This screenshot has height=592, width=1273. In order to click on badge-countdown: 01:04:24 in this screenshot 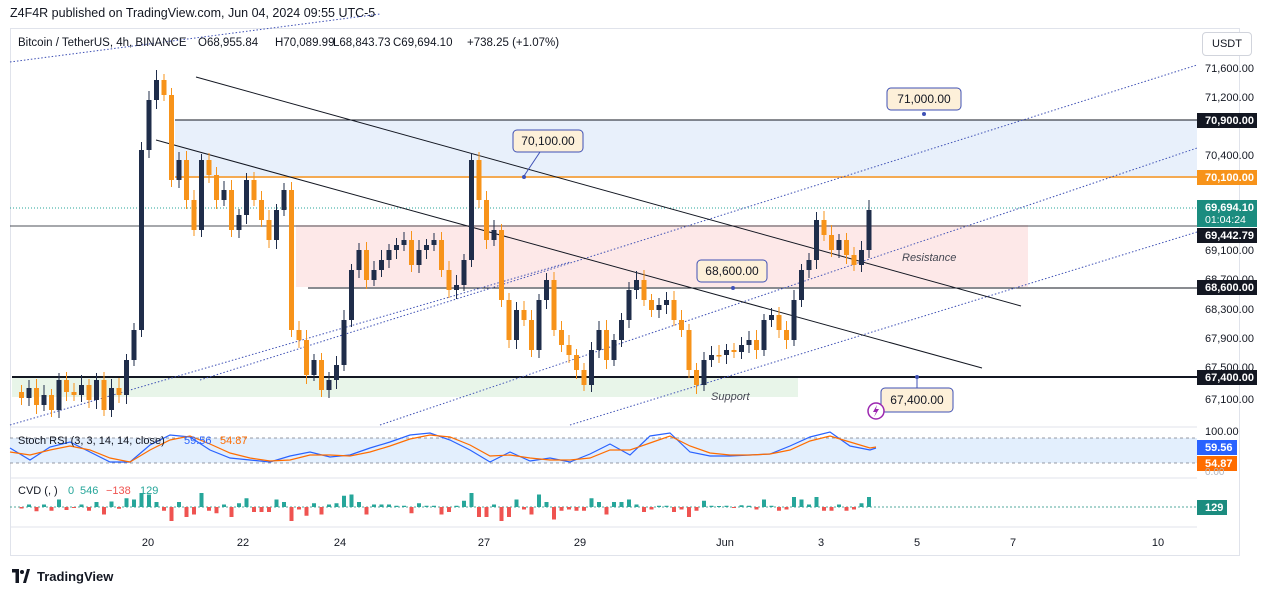, I will do `click(1225, 220)`.